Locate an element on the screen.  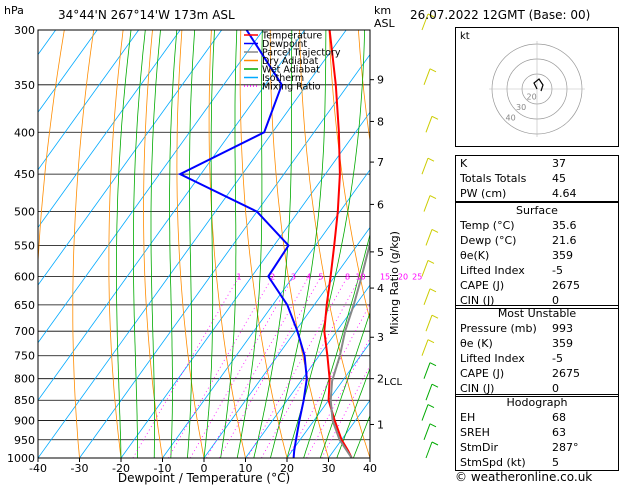
mixing-ratio-line is located at coordinates (270, 367).